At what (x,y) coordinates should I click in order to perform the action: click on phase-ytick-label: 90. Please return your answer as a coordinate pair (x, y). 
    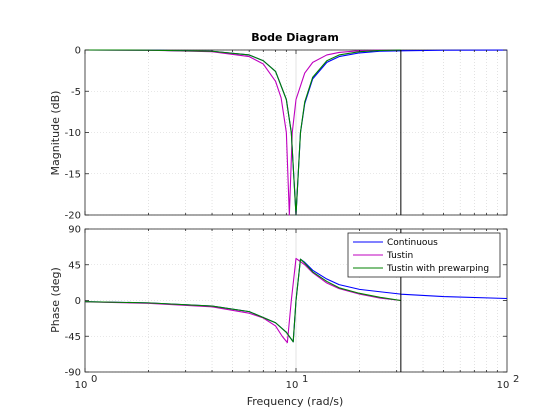
    Looking at the image, I should click on (74, 230).